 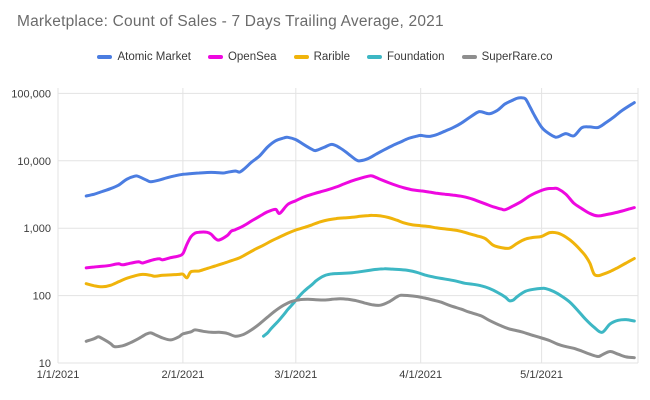 What do you see at coordinates (215, 57) in the screenshot?
I see `legend-swatch-opensea` at bounding box center [215, 57].